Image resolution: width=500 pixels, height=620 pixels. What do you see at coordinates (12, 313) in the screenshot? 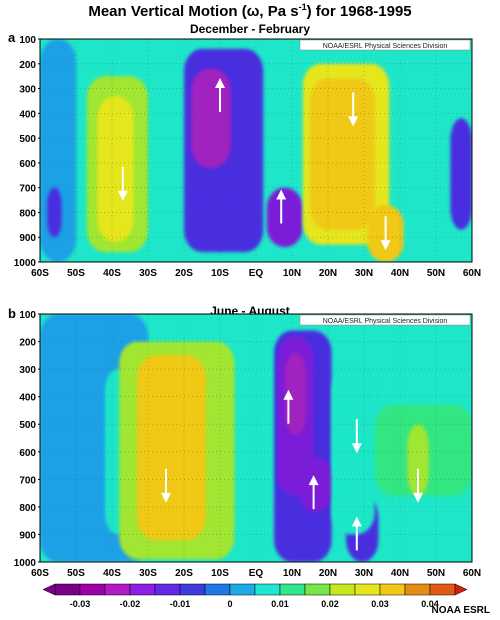
I see `panel-b-letter: b` at bounding box center [12, 313].